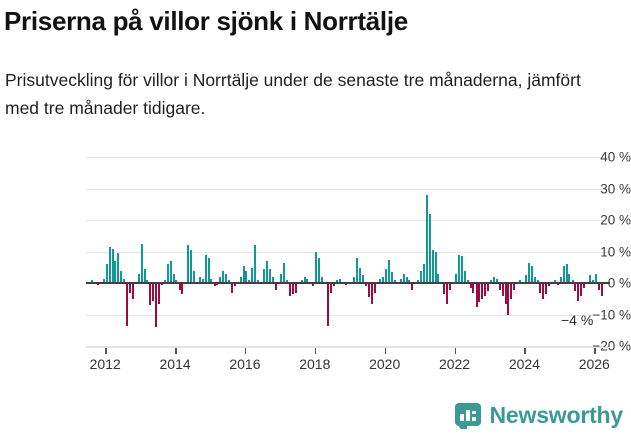  What do you see at coordinates (615, 220) in the screenshot?
I see `y-axis-tick-label: 20 %` at bounding box center [615, 220].